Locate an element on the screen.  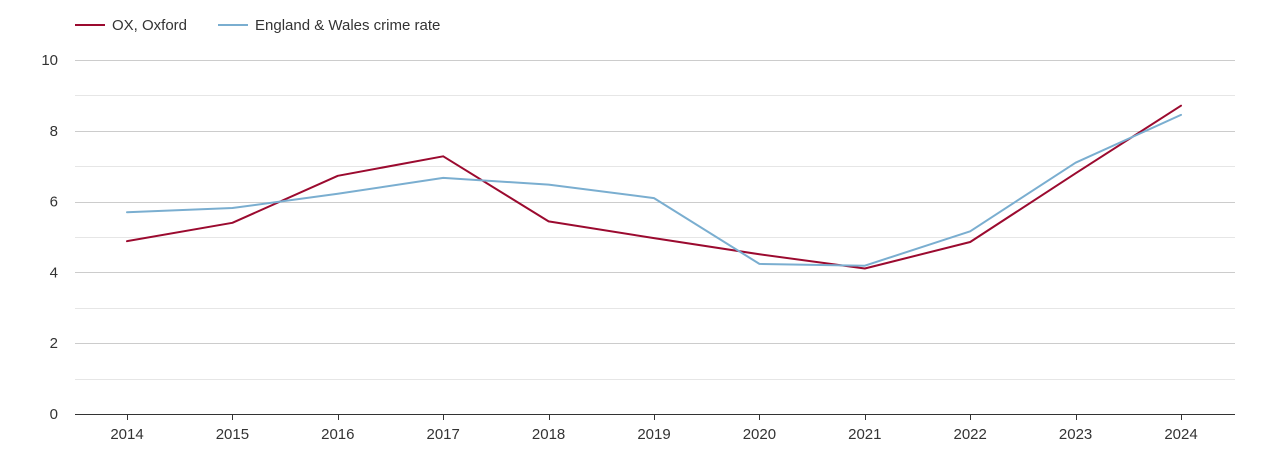
legend-label-national: England & Wales crime rate is located at coordinates (347, 25).